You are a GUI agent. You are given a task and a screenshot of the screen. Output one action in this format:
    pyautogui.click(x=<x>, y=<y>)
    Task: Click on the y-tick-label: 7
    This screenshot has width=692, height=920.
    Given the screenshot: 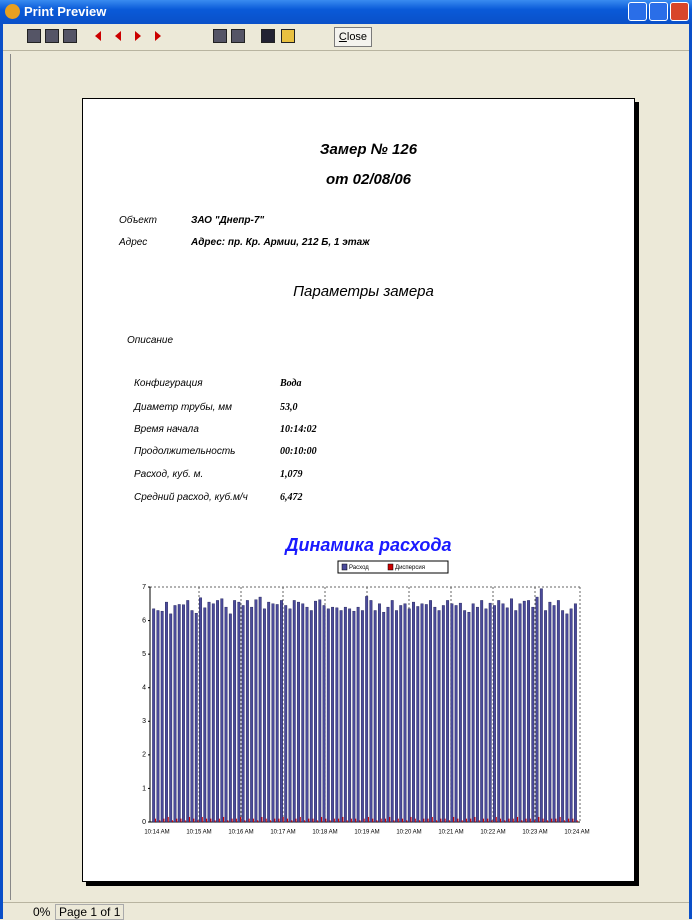 What is the action you would take?
    pyautogui.click(x=144, y=587)
    